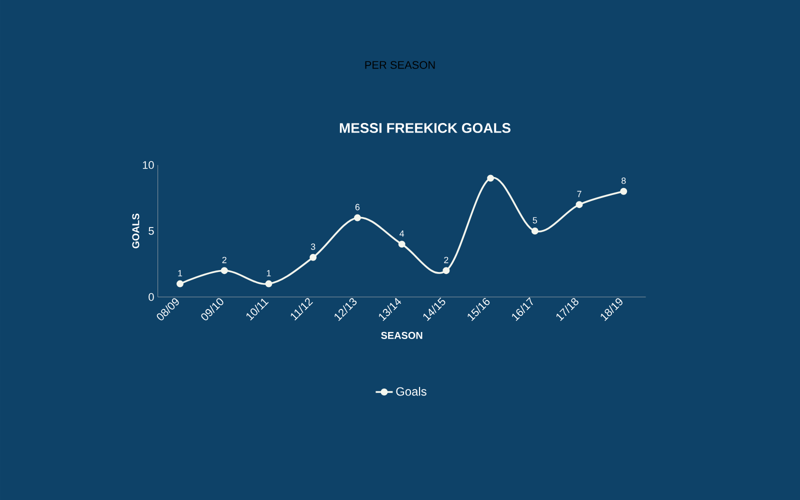 The width and height of the screenshot is (800, 500). Describe the element at coordinates (313, 247) in the screenshot. I see `data-label: 3` at that location.